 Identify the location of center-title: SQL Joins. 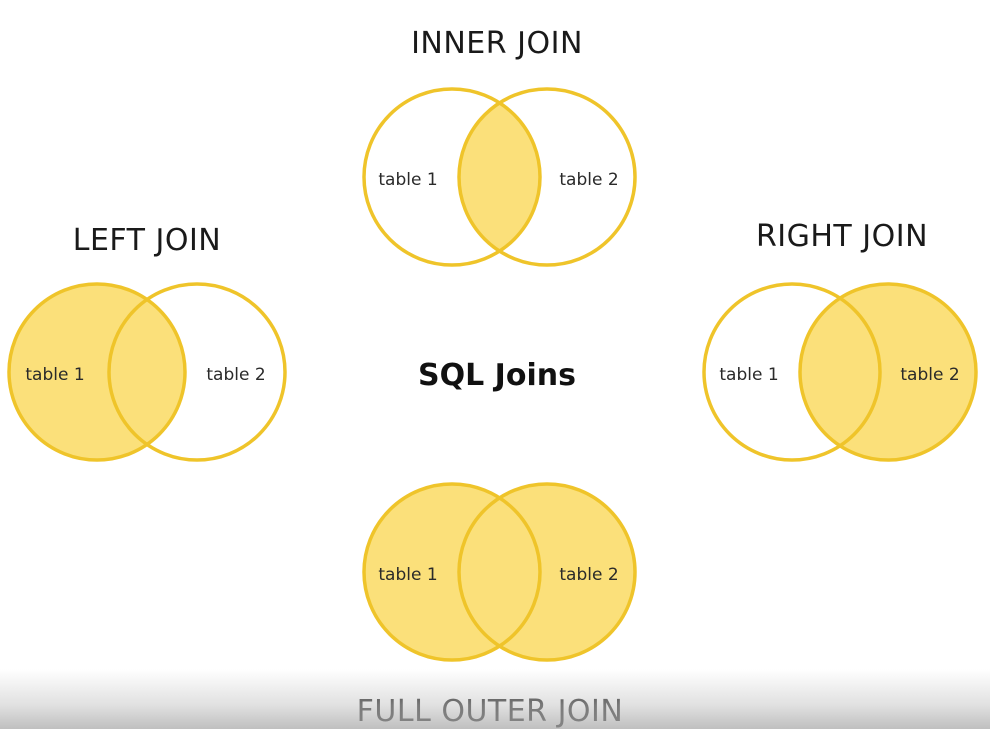
(497, 375).